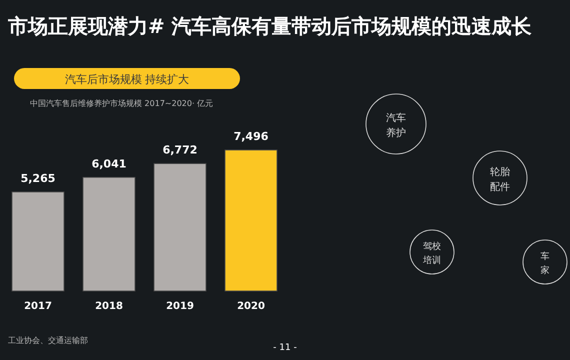  What do you see at coordinates (48, 340) in the screenshot?
I see `text: 工业协会、交通运输部` at bounding box center [48, 340].